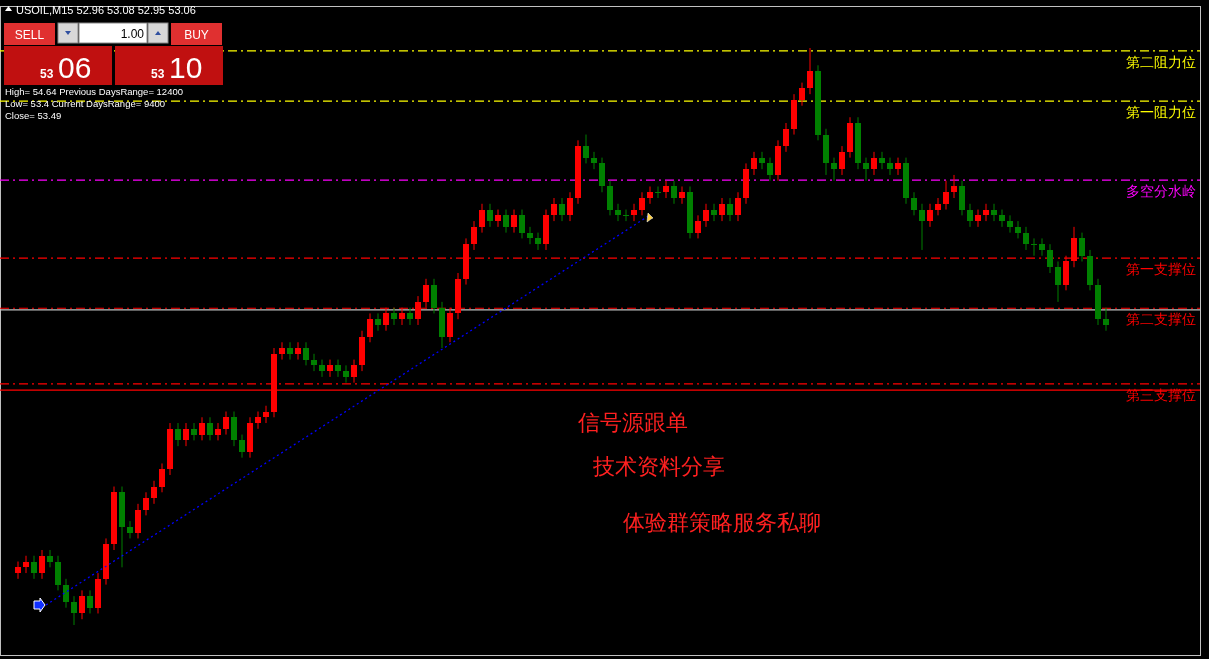 This screenshot has height=659, width=1209. Describe the element at coordinates (1161, 61) in the screenshot. I see `ref-line-label: 第二阻力位` at that location.